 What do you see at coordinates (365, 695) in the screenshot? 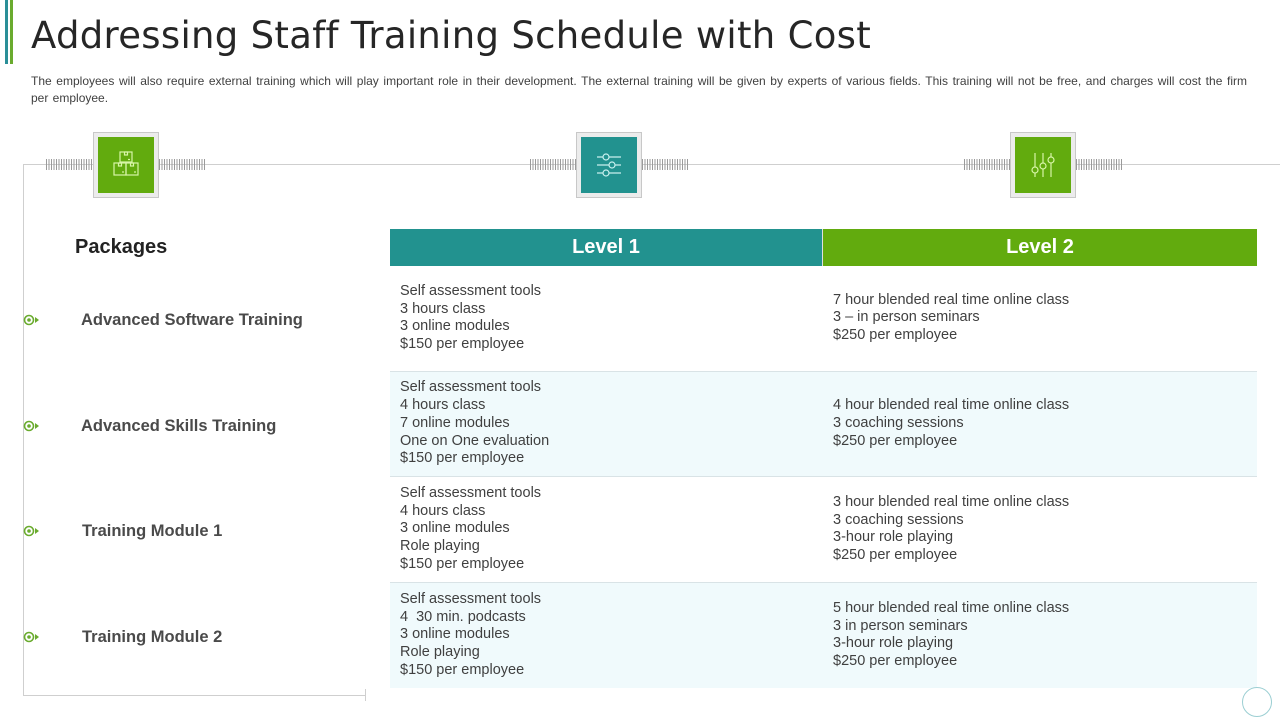
I see `frame-line-end` at bounding box center [365, 695].